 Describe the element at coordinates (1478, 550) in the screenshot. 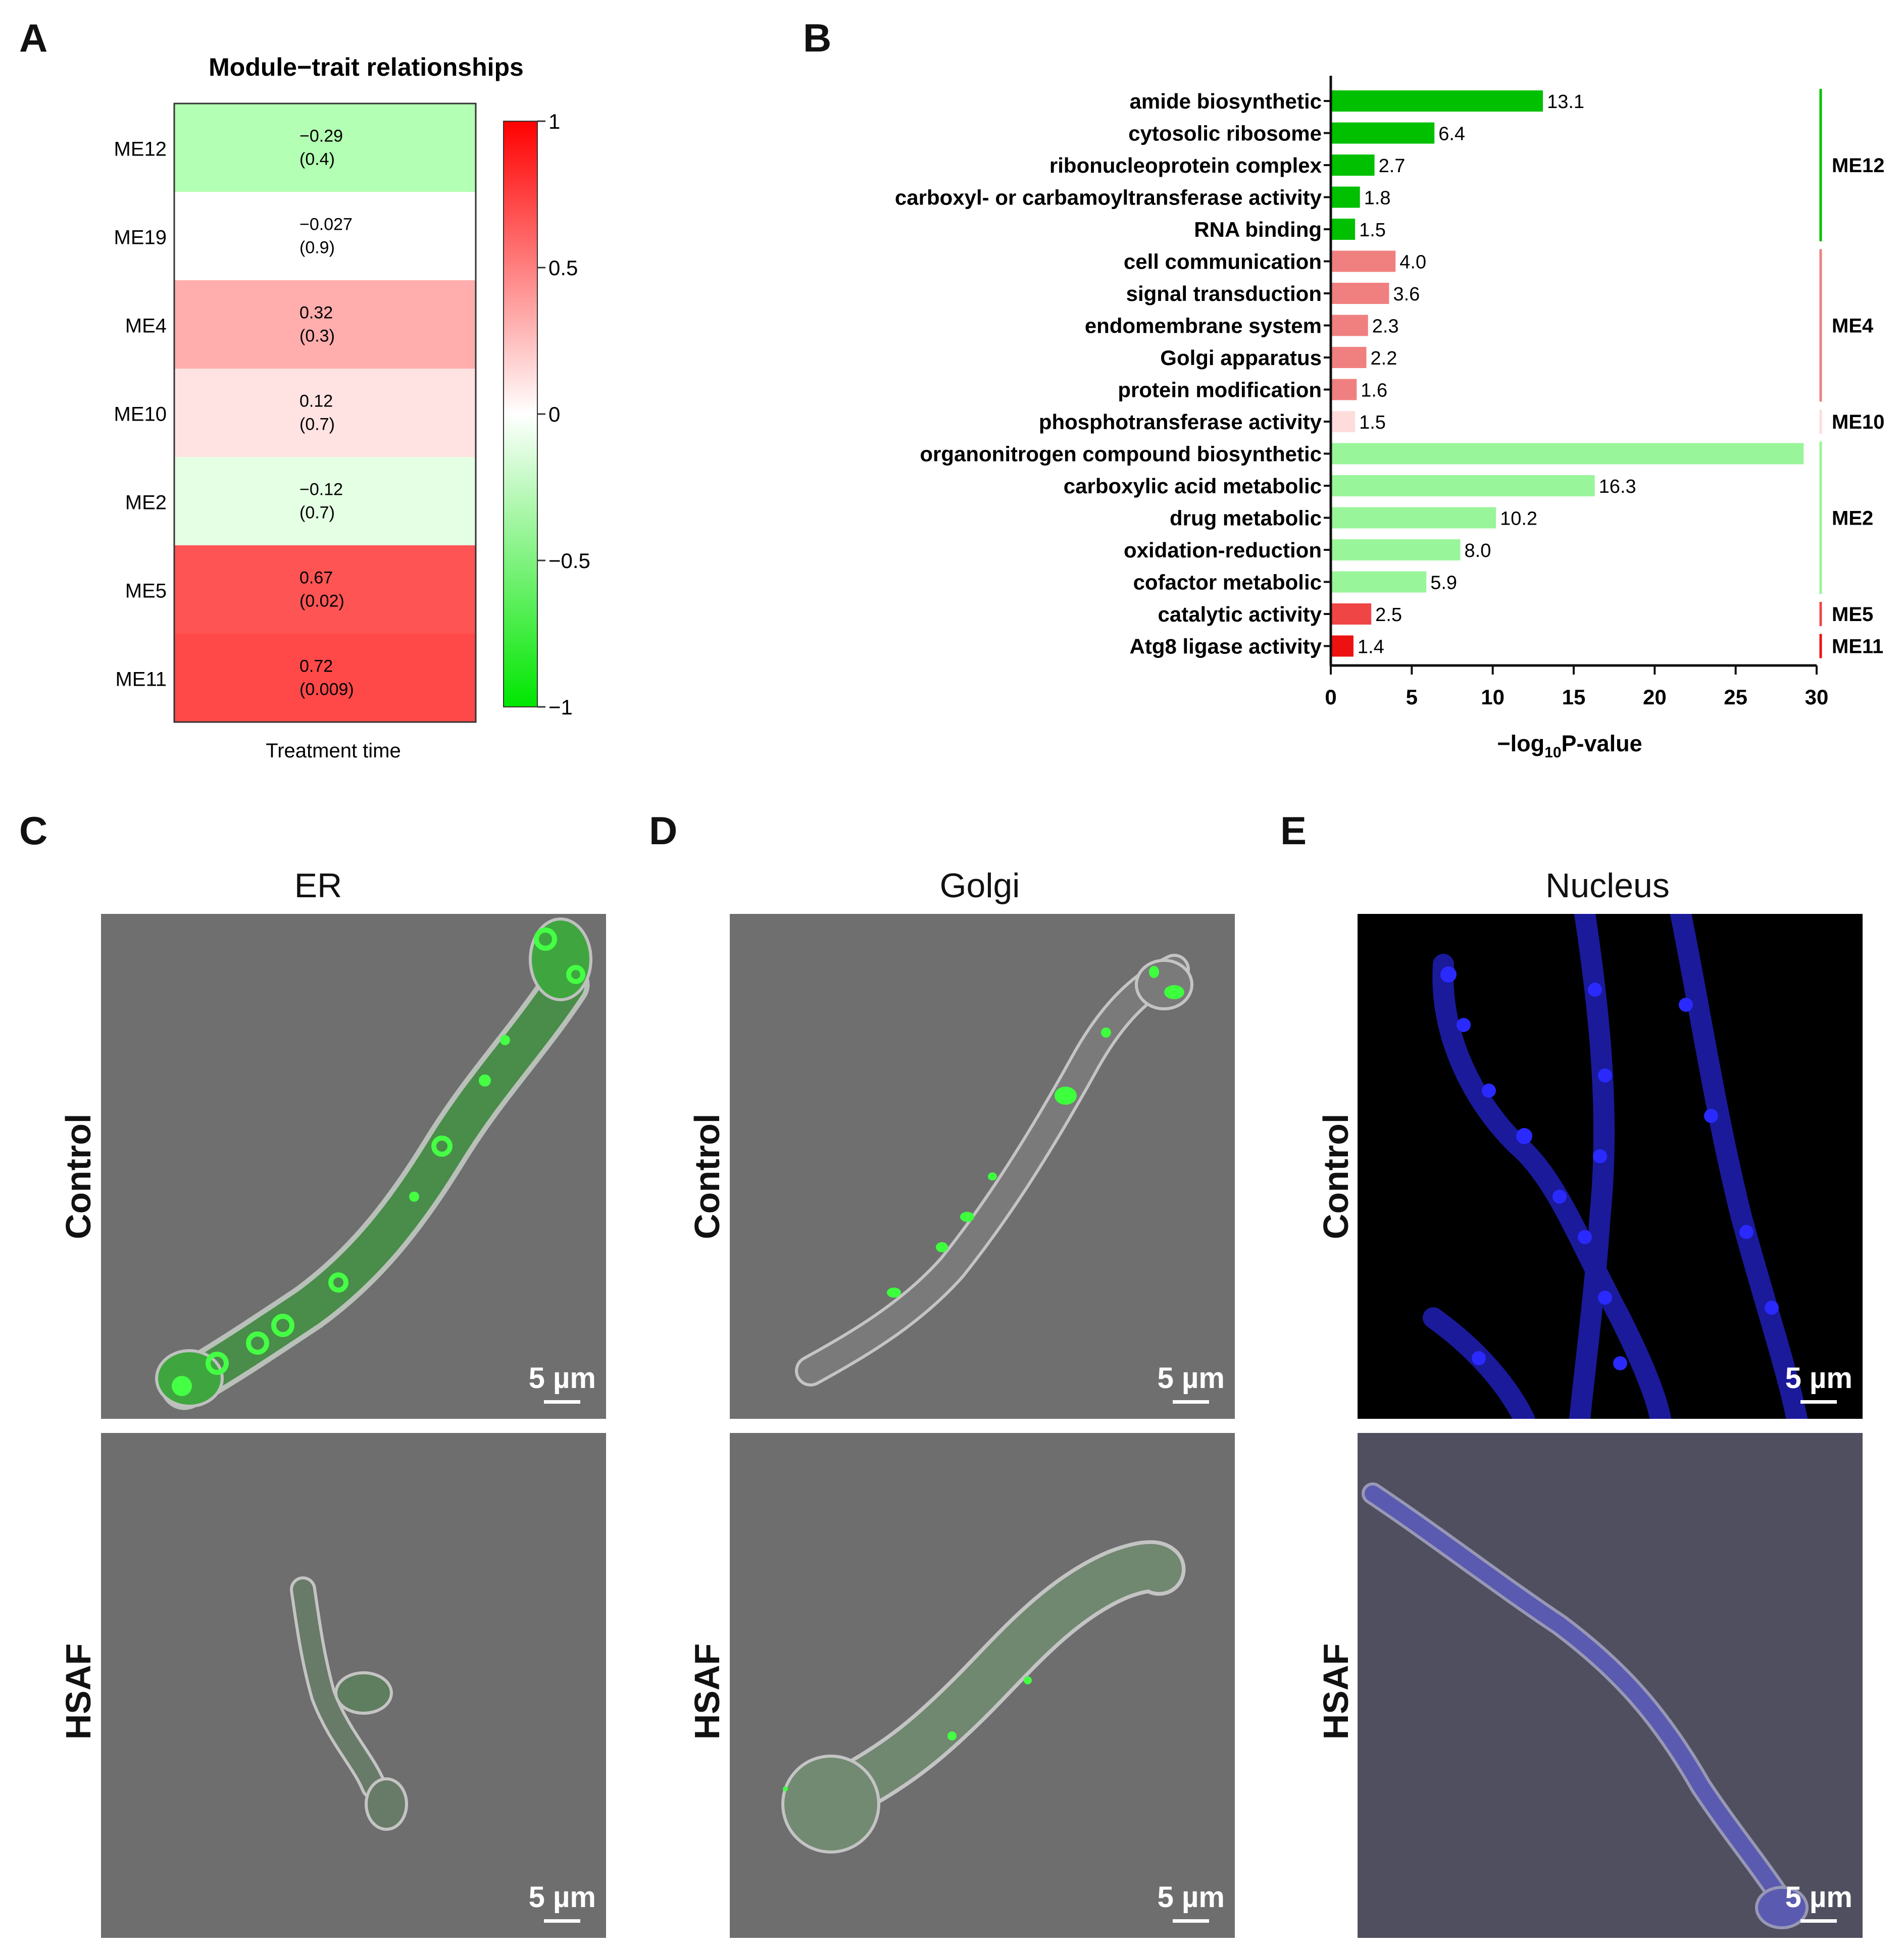

I see `bar-value-label: 8.0` at that location.